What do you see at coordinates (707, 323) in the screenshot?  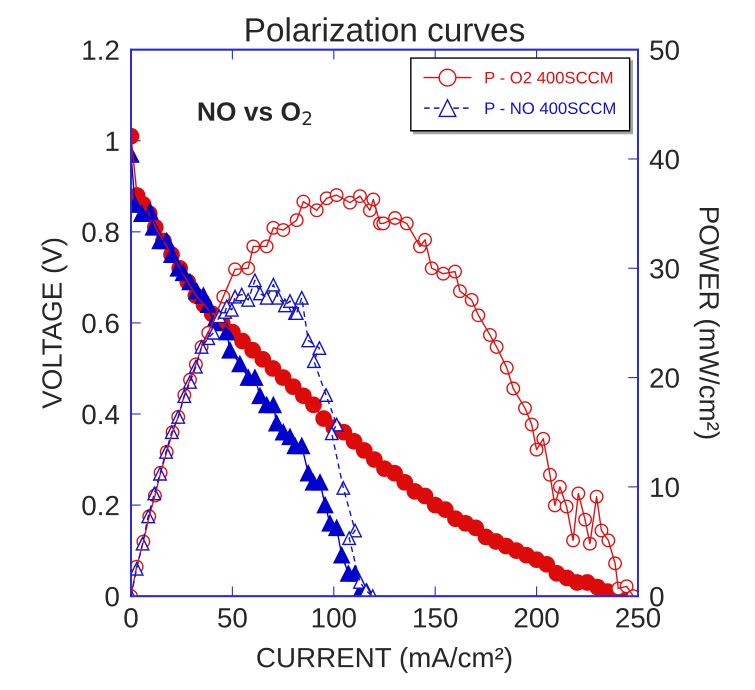 I see `y2-axis-title: POWER (mW/cm²)` at bounding box center [707, 323].